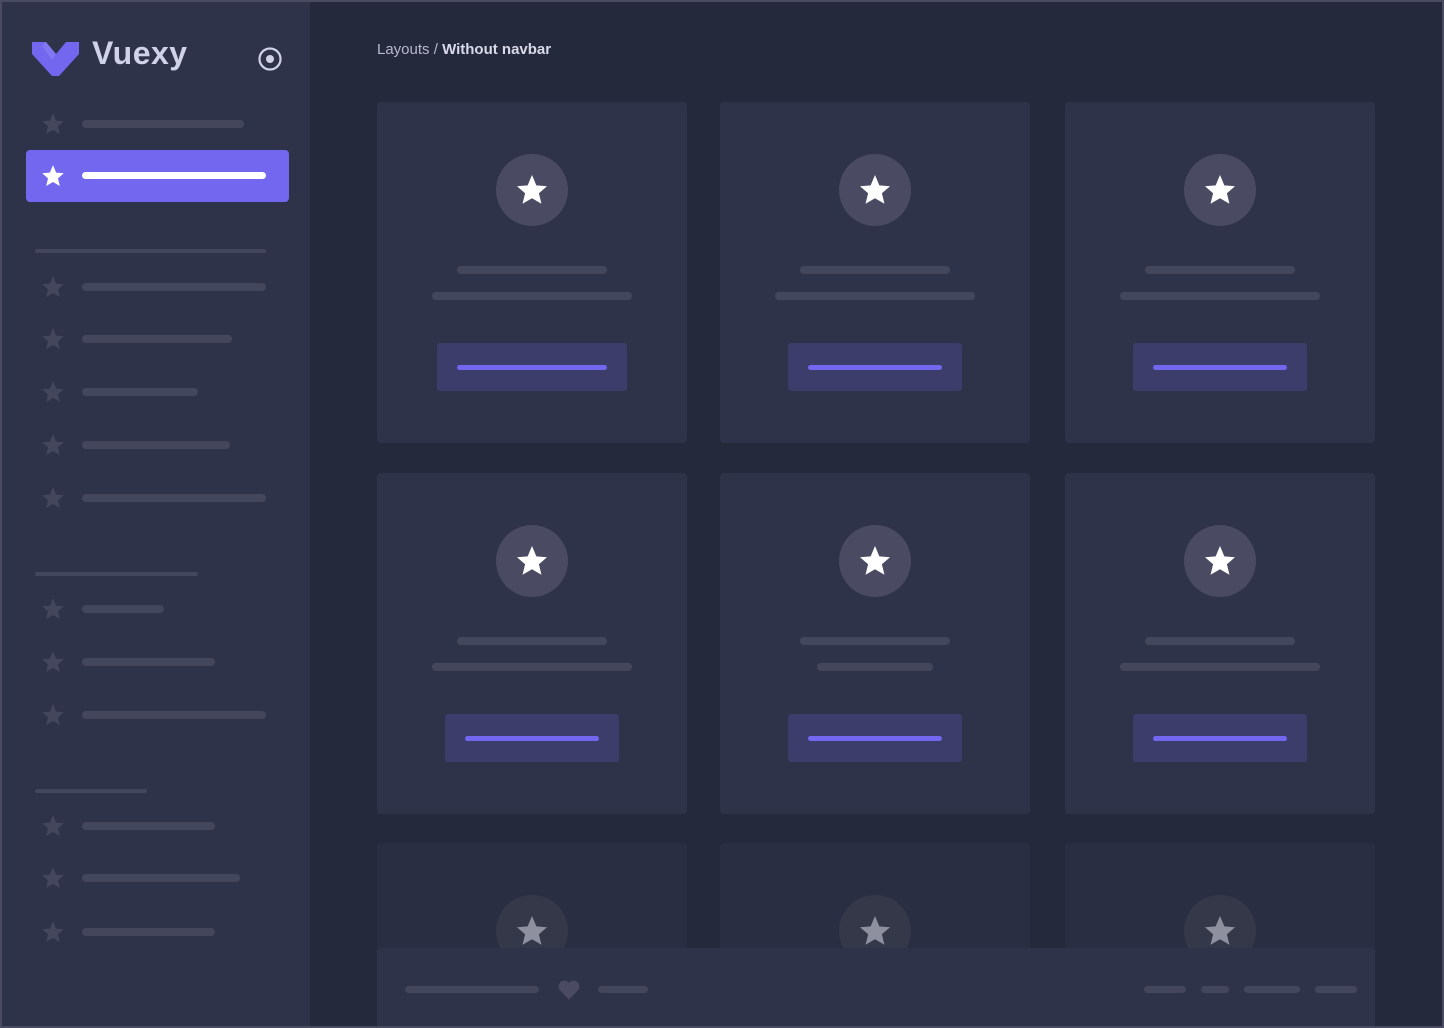 This screenshot has width=1444, height=1028. I want to click on radio-circle-icon, so click(270, 59).